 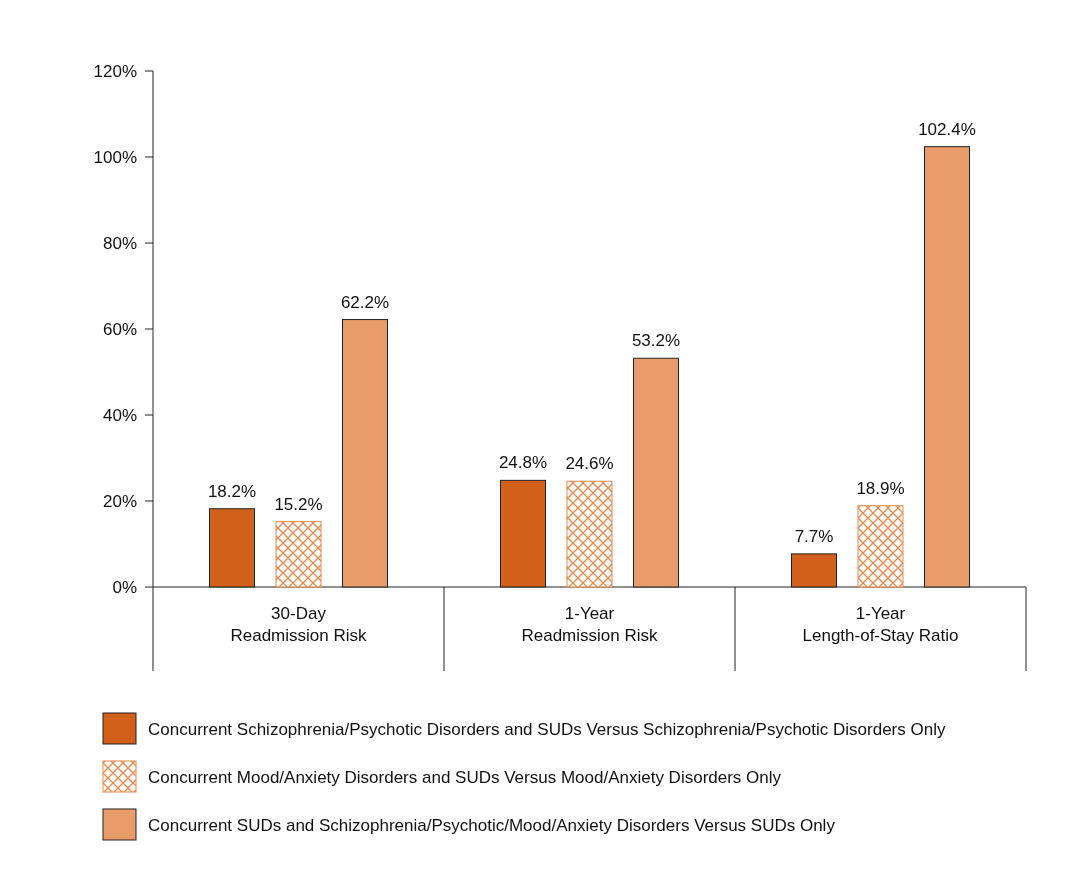 What do you see at coordinates (299, 624) in the screenshot?
I see `x-tick-label: 30-Day Readmission Risk` at bounding box center [299, 624].